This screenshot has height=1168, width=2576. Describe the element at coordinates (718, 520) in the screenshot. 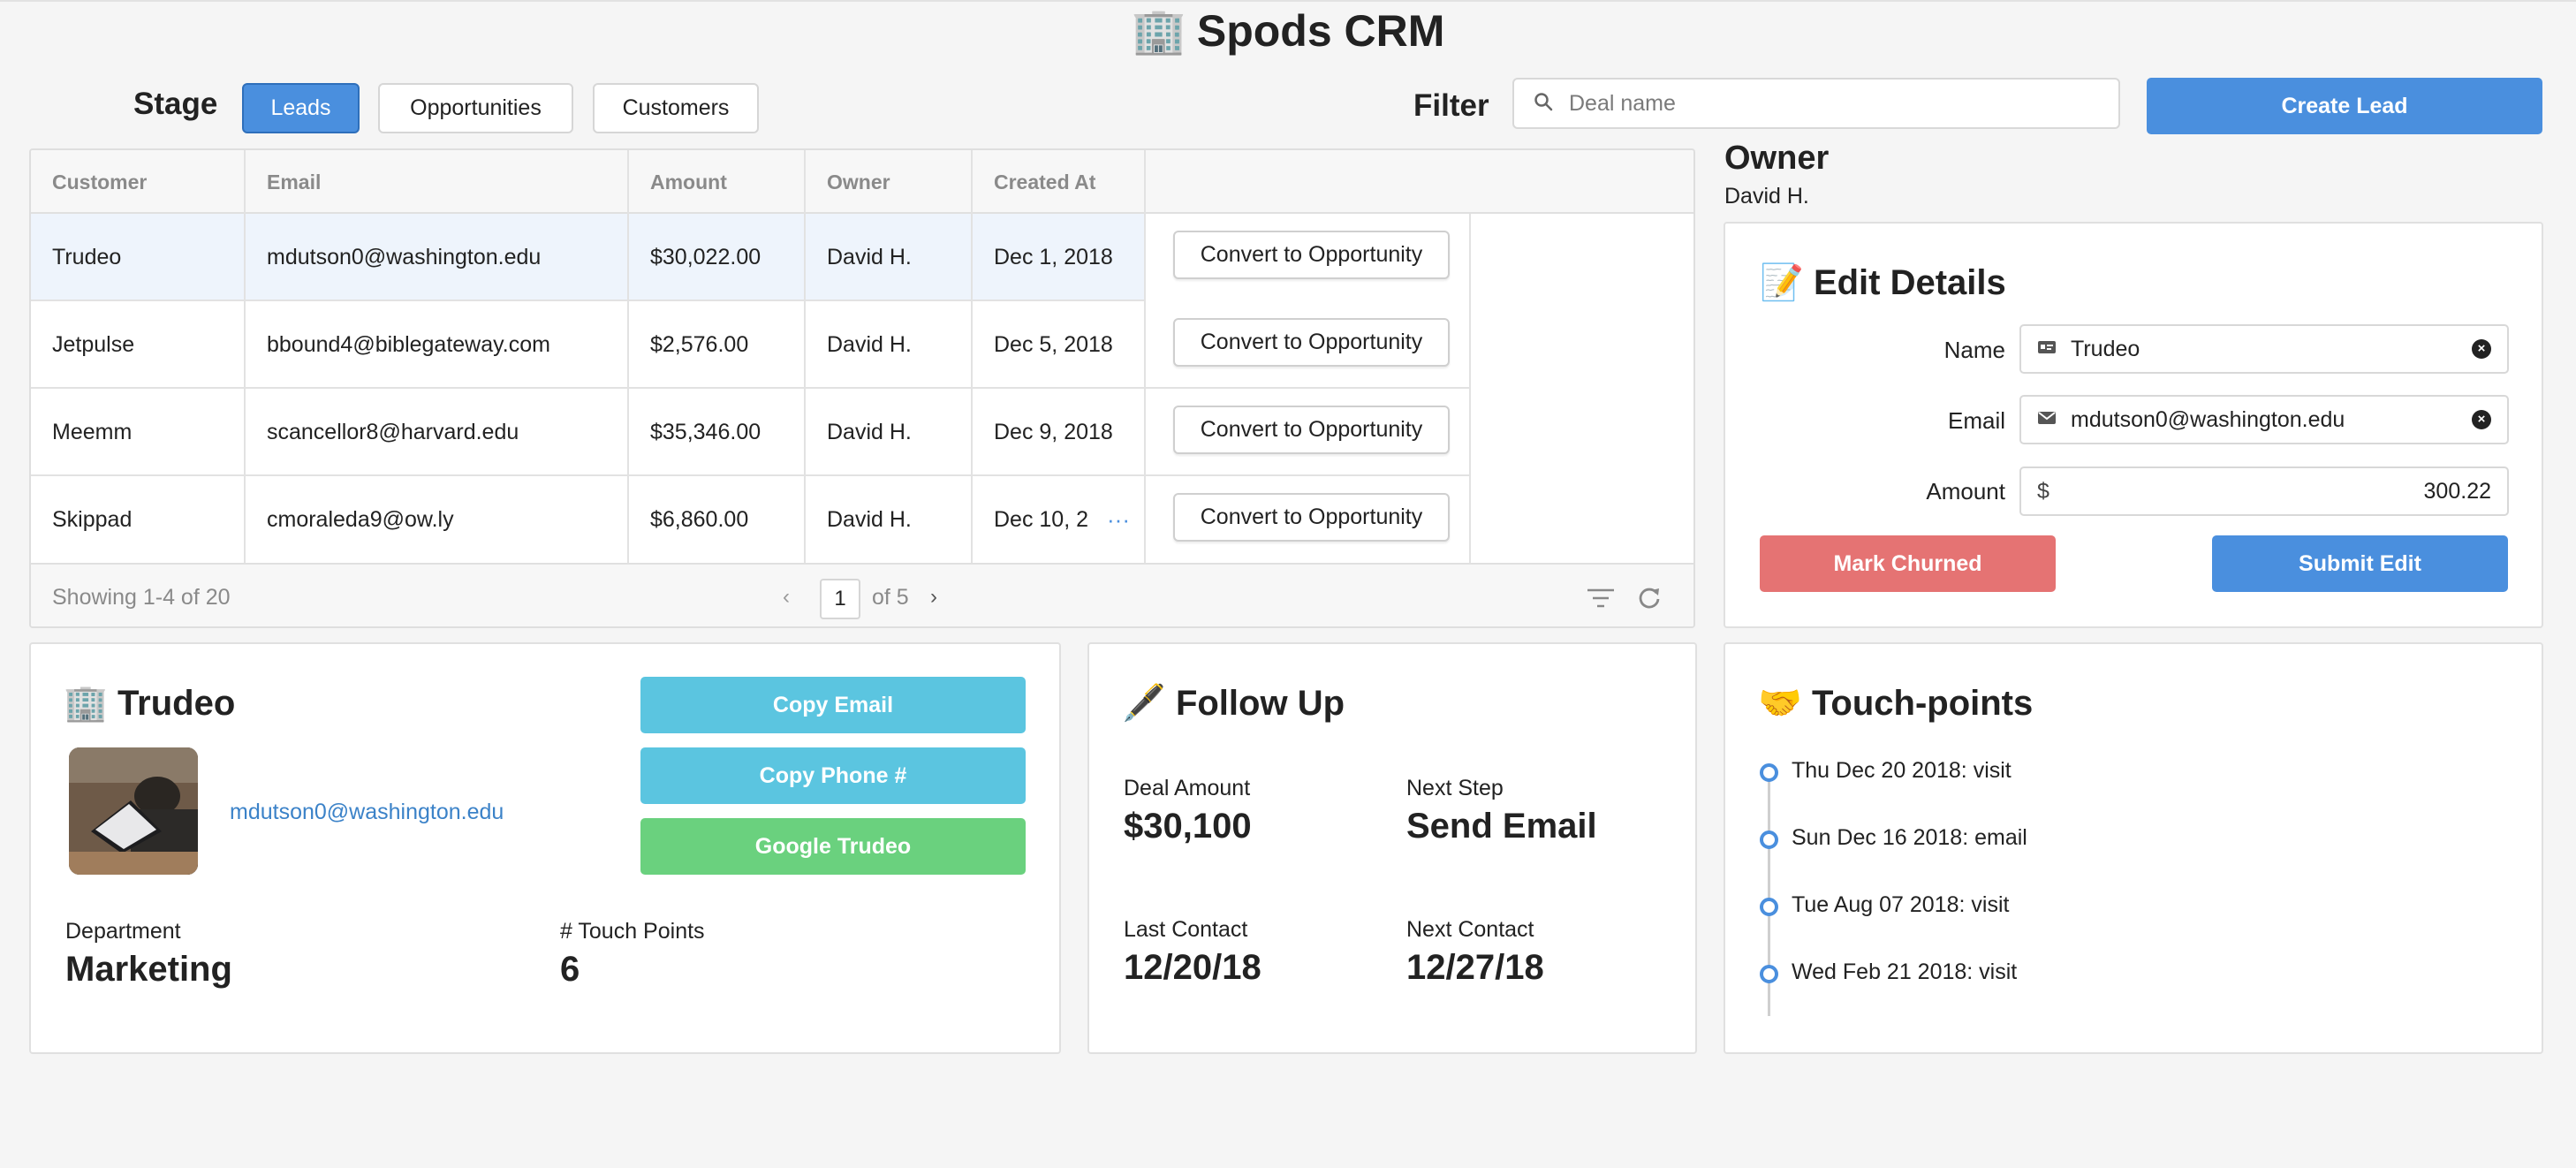

I see `cell-amount: $6,860.00` at that location.